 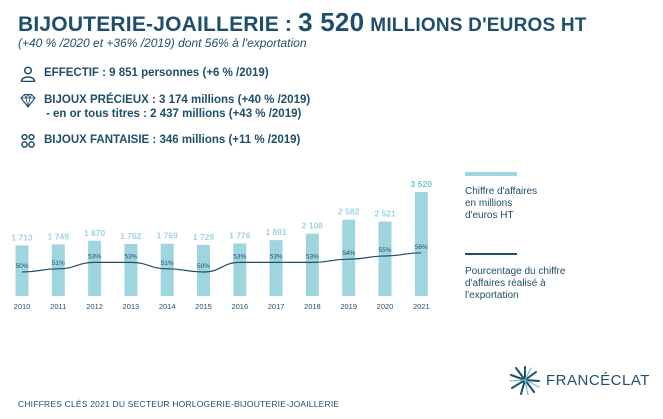 I want to click on bar-2020, so click(x=385, y=258).